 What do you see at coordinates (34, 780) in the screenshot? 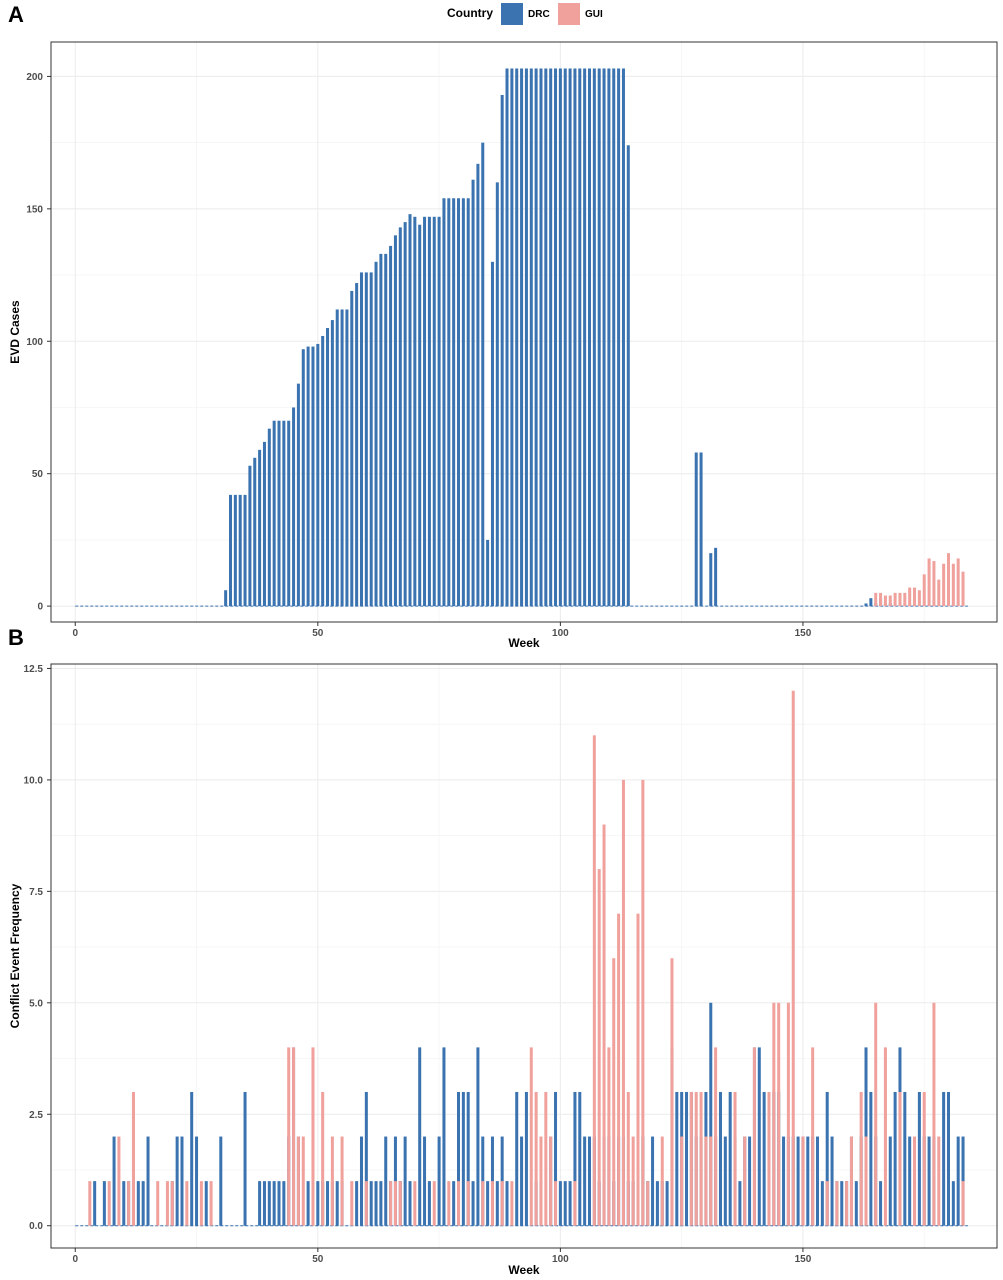
I see `y-tick-label: 10.0` at bounding box center [34, 780].